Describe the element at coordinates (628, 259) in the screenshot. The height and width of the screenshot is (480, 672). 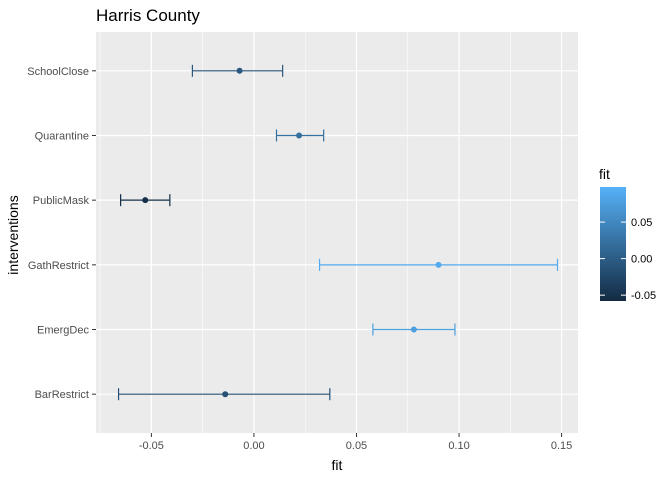
I see `legend-ticks: 0.05 0.00 -0.05` at that location.